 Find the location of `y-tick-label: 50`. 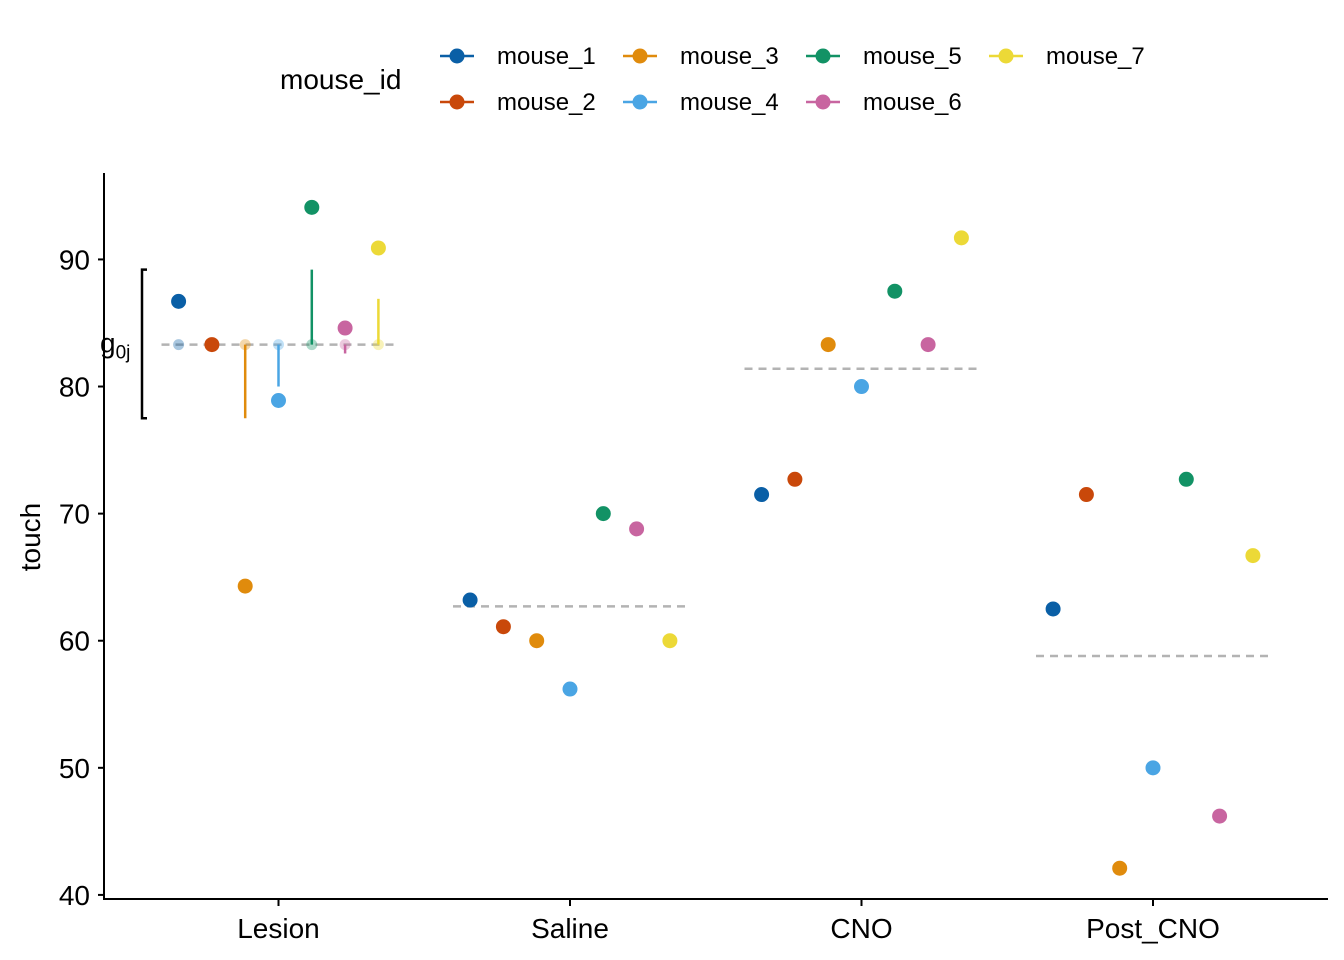

y-tick-label: 50 is located at coordinates (74, 768).